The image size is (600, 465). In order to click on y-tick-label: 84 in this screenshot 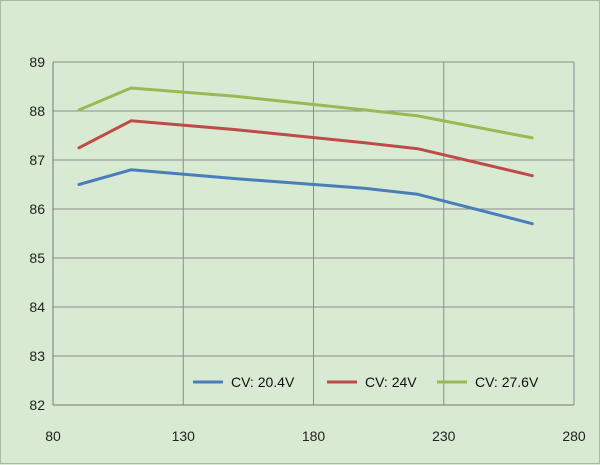, I will do `click(37, 307)`.